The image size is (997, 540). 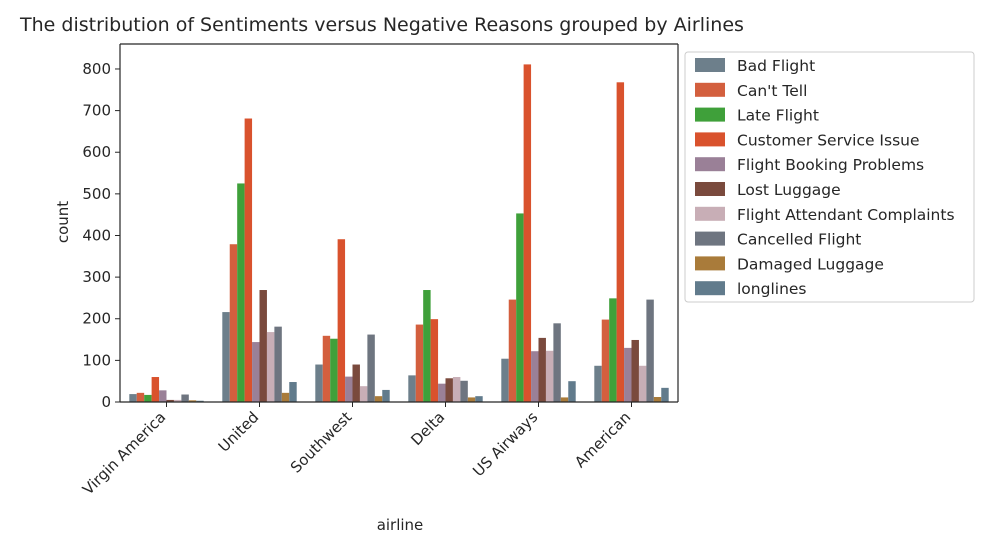 I want to click on y-tick-label: 100, so click(x=96, y=360).